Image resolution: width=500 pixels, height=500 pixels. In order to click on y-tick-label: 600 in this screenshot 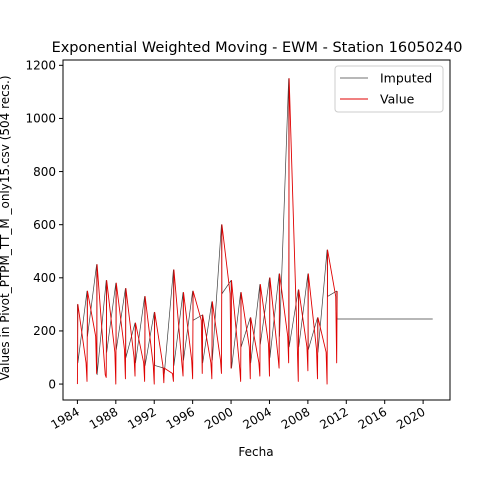, I will do `click(44, 225)`.